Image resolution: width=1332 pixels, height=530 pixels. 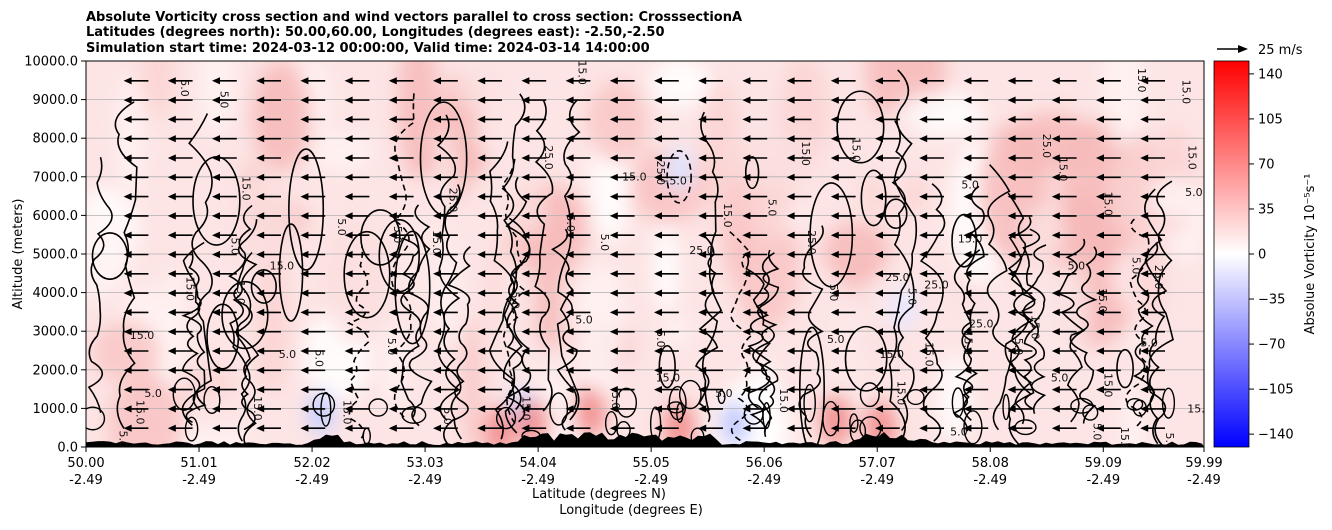 What do you see at coordinates (56, 255) in the screenshot?
I see `y-tick-label: 5000.0` at bounding box center [56, 255].